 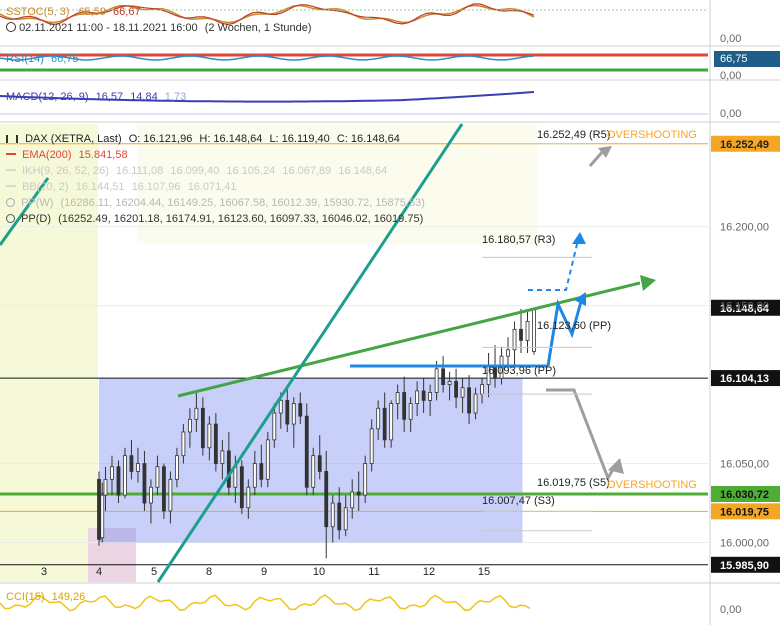 What do you see at coordinates (519, 371) in the screenshot?
I see `pivot-level-label: 16.093,96 (PP)` at bounding box center [519, 371].